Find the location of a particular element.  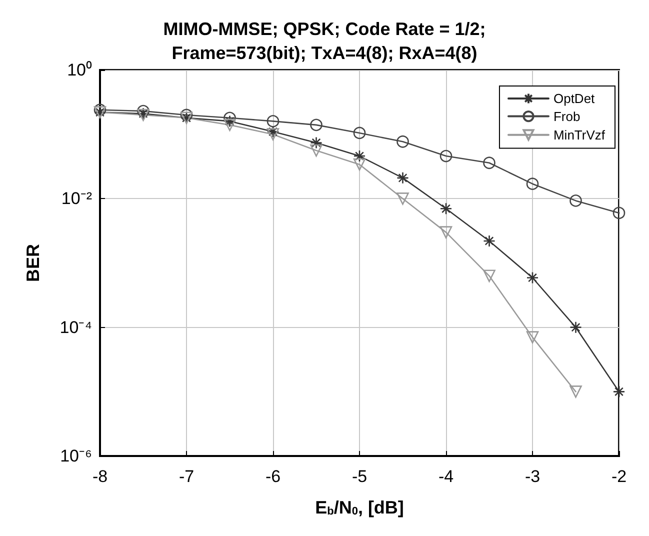

x-tick-label: -7 is located at coordinates (186, 476).